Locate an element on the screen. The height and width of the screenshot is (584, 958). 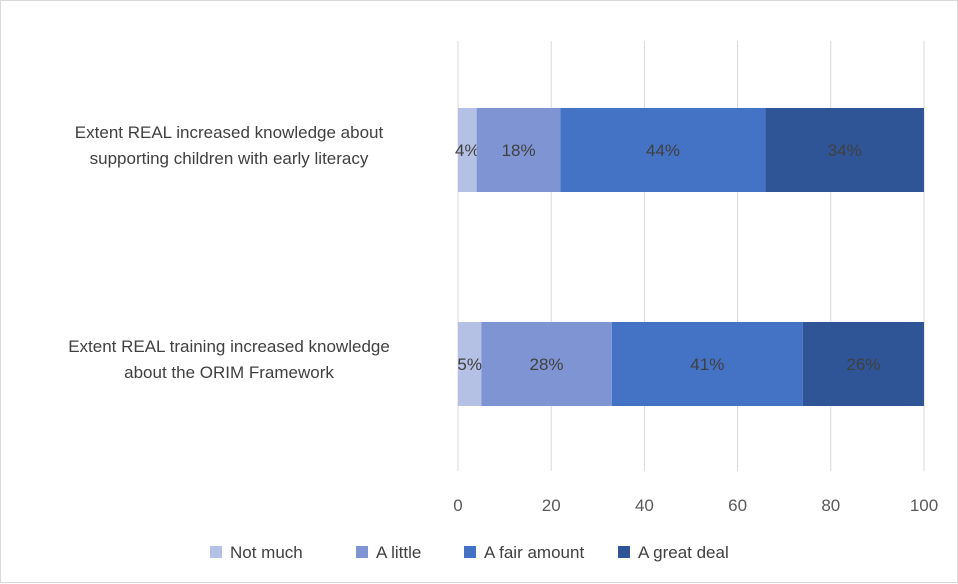
data-label: 28% is located at coordinates (547, 364).